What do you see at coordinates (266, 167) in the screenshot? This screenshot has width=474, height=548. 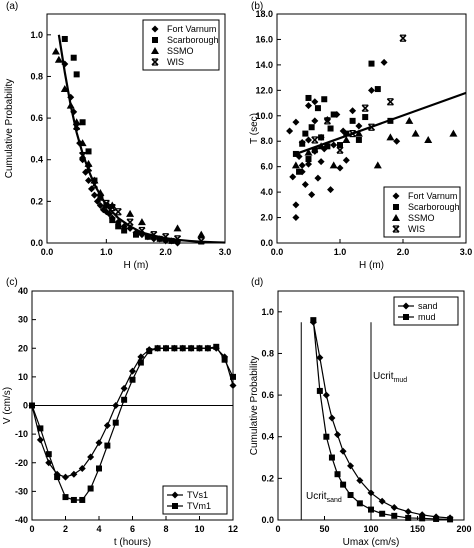 I see `y-tick-label: 6.0` at bounding box center [266, 167].